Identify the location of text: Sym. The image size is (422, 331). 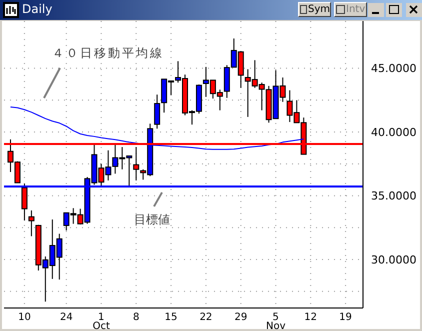
(319, 9).